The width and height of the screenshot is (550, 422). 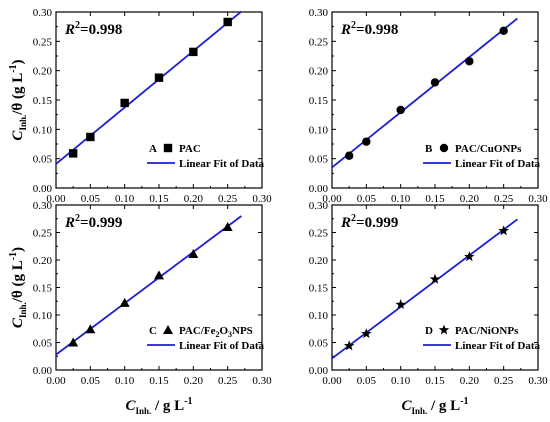 I want to click on legend: B PAC/CuONPs Linear Fit of Data, so click(x=482, y=156).